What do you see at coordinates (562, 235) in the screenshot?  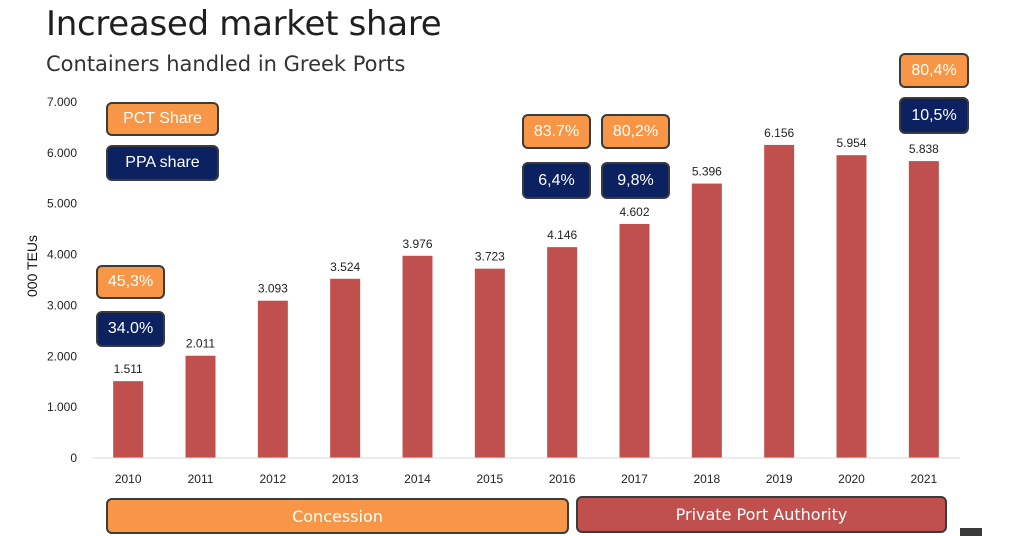 I see `bar-value-label: 4.146` at bounding box center [562, 235].